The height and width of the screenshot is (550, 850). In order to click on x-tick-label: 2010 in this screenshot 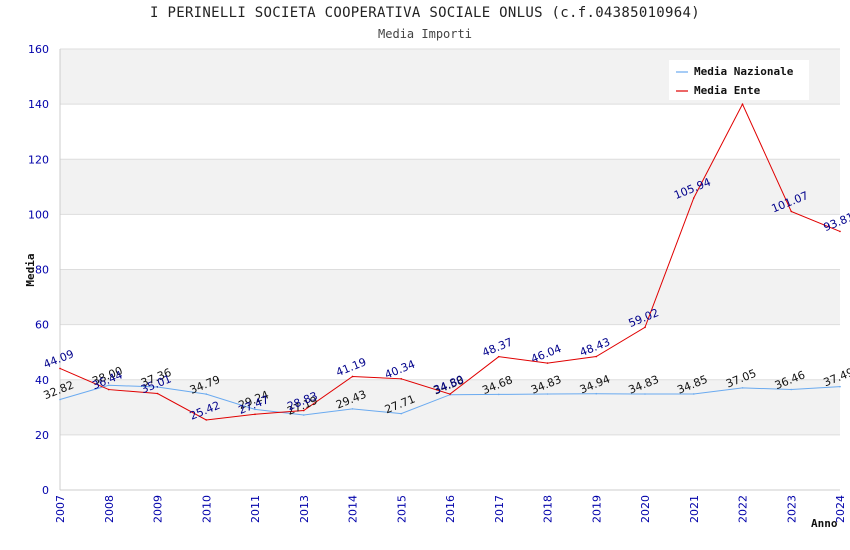, I will do `click(206, 509)`.